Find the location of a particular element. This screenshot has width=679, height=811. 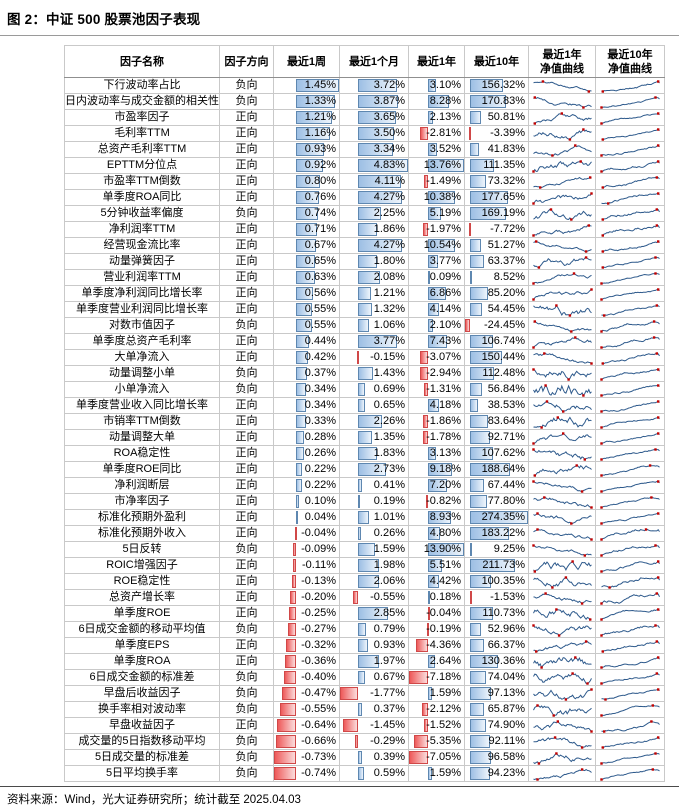

return-year-cell: -1.86% is located at coordinates (436, 421).